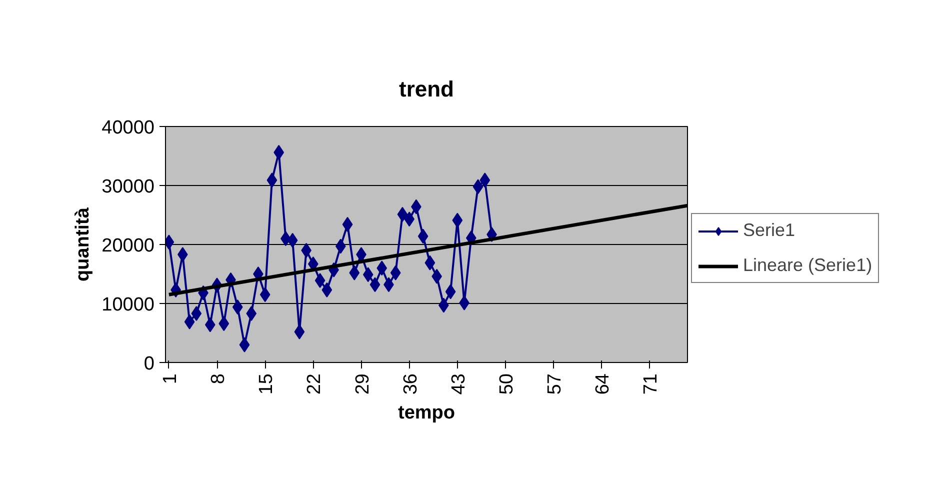 This screenshot has height=480, width=941. Describe the element at coordinates (315, 384) in the screenshot. I see `x-tick-label: 22` at that location.